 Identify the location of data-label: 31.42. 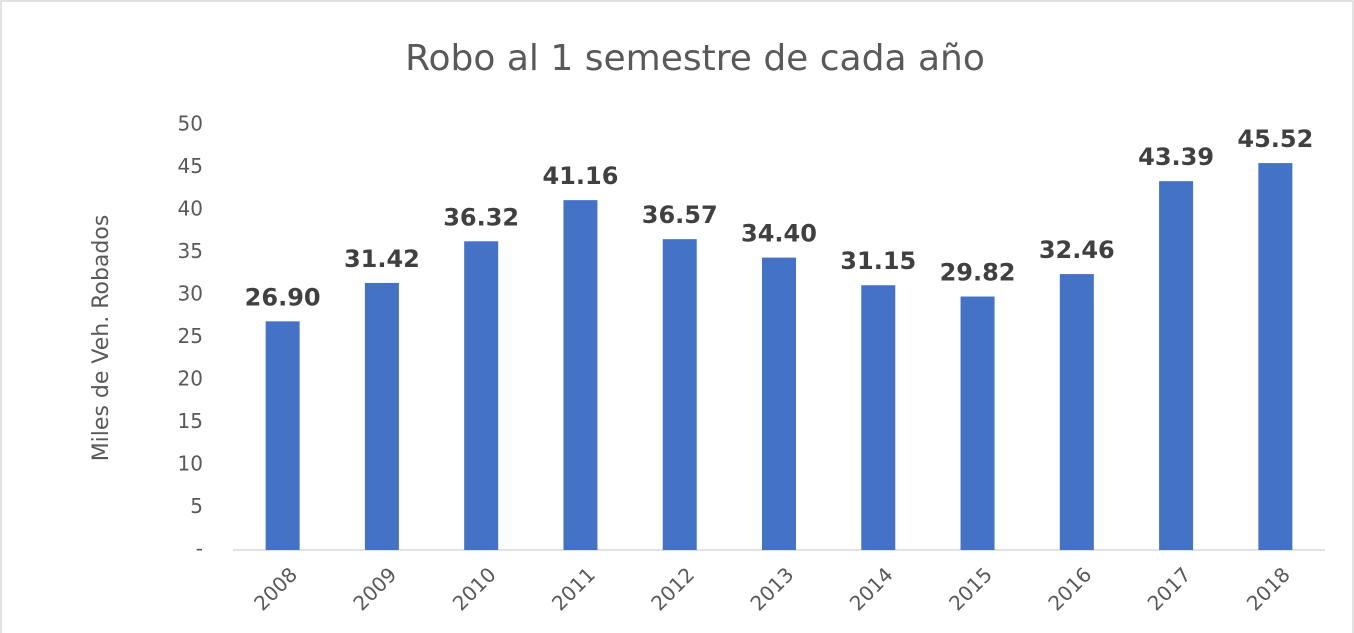
(382, 259).